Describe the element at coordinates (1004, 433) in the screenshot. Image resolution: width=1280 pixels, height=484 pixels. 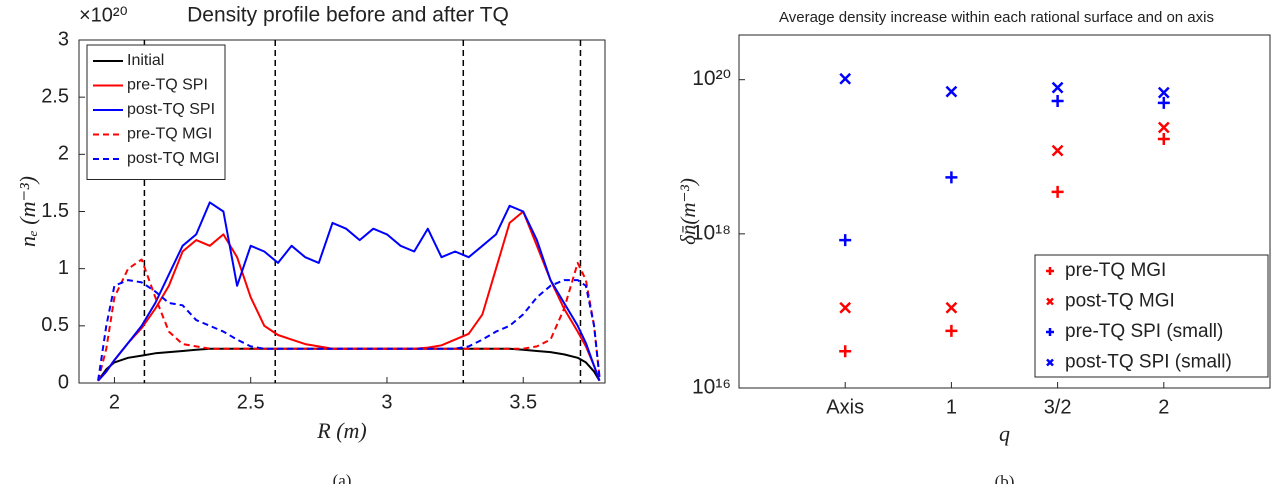
I see `x-axis-label: q` at that location.